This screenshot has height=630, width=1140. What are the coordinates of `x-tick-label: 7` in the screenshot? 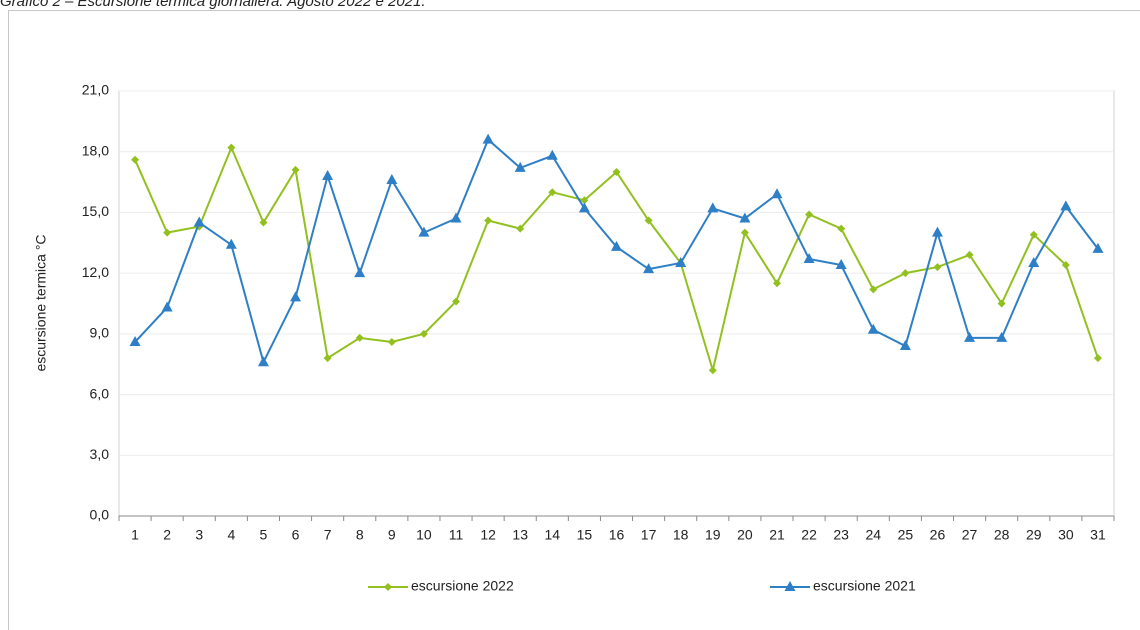 It's located at (328, 535).